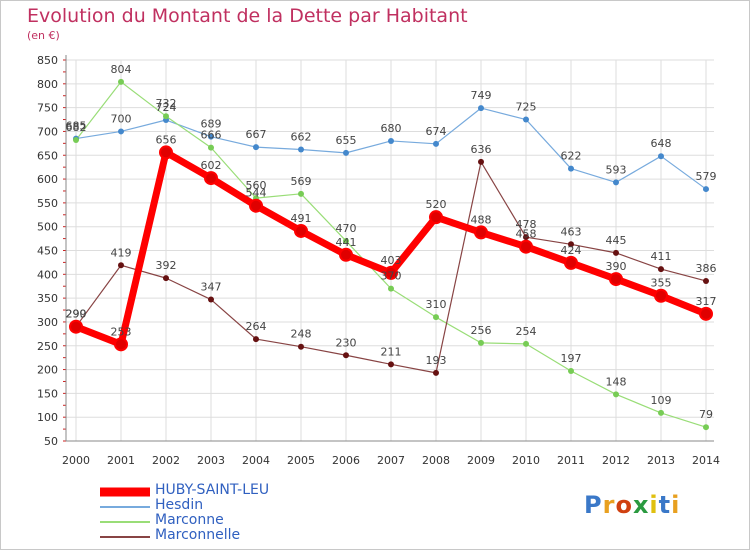 This screenshot has height=550, width=750. What do you see at coordinates (121, 252) in the screenshot?
I see `data-label: 419` at bounding box center [121, 252].